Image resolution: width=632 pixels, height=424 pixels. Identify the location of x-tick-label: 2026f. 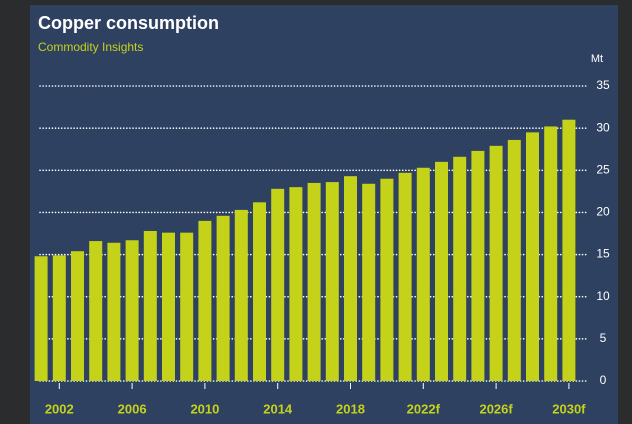
(496, 408).